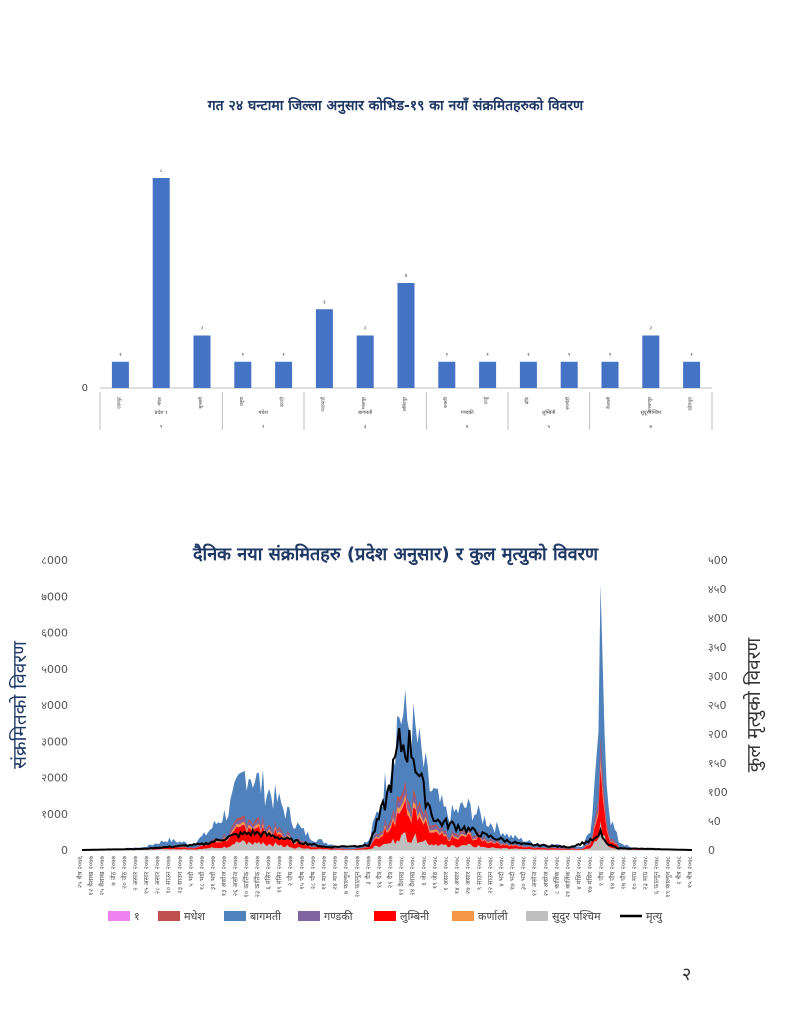 The height and width of the screenshot is (1024, 791). What do you see at coordinates (200, 402) in the screenshot?
I see `x-tick-label: सुनसरी` at bounding box center [200, 402].